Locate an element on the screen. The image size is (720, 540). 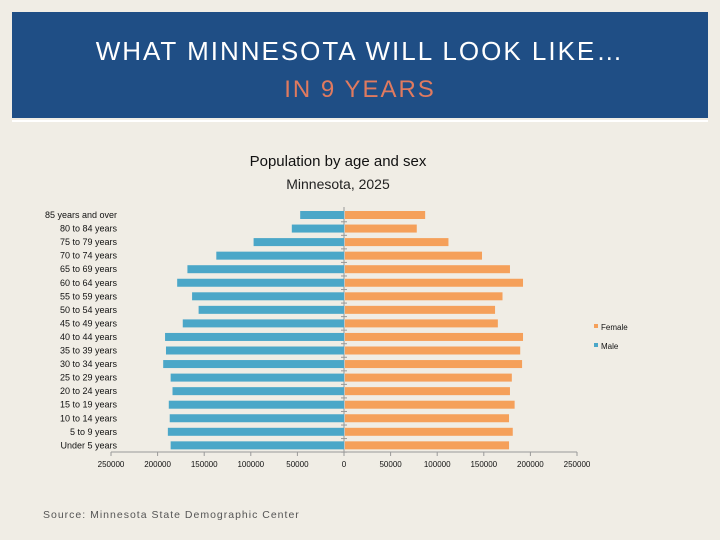
category-label: 35 to 39 years is located at coordinates (89, 351).